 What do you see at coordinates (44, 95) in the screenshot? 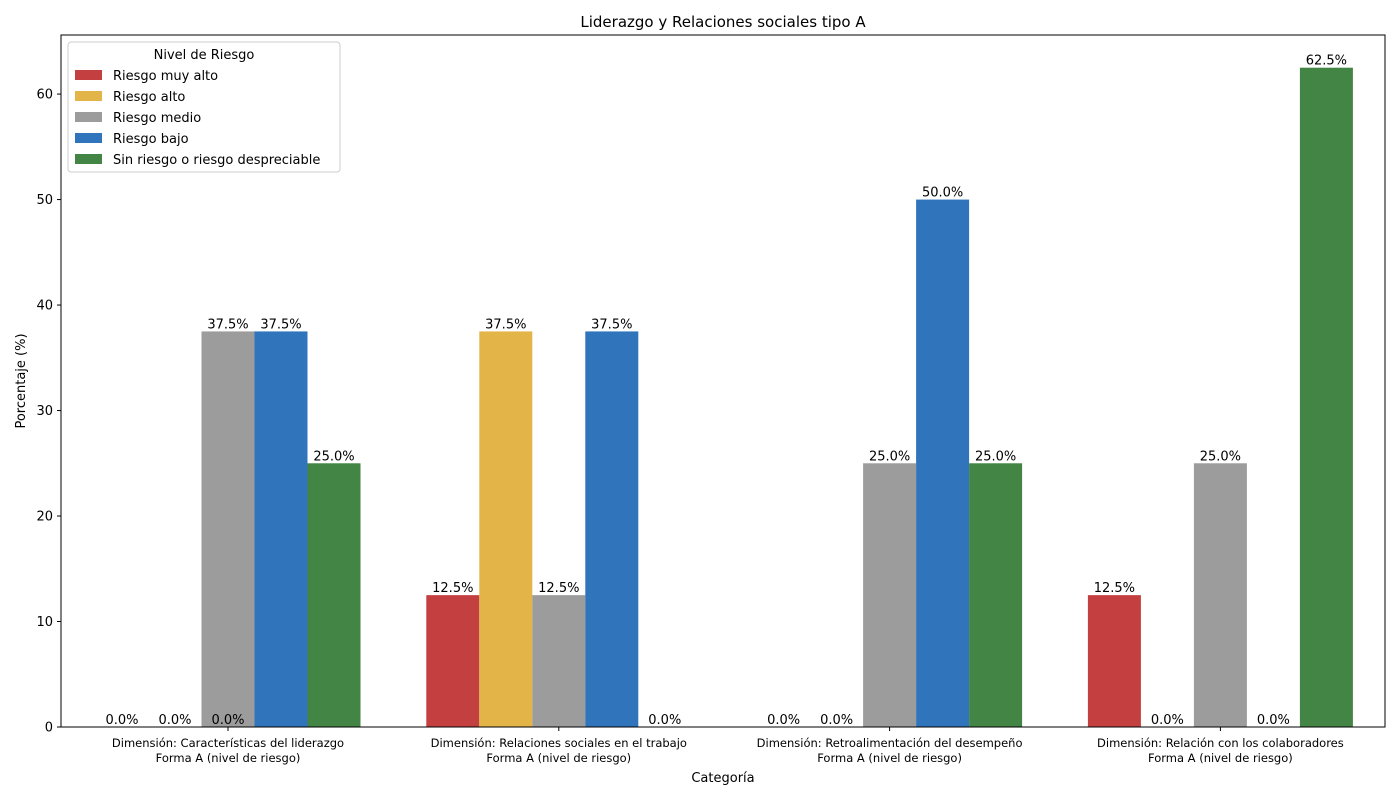
I see `y-tick-label: 60` at bounding box center [44, 95].